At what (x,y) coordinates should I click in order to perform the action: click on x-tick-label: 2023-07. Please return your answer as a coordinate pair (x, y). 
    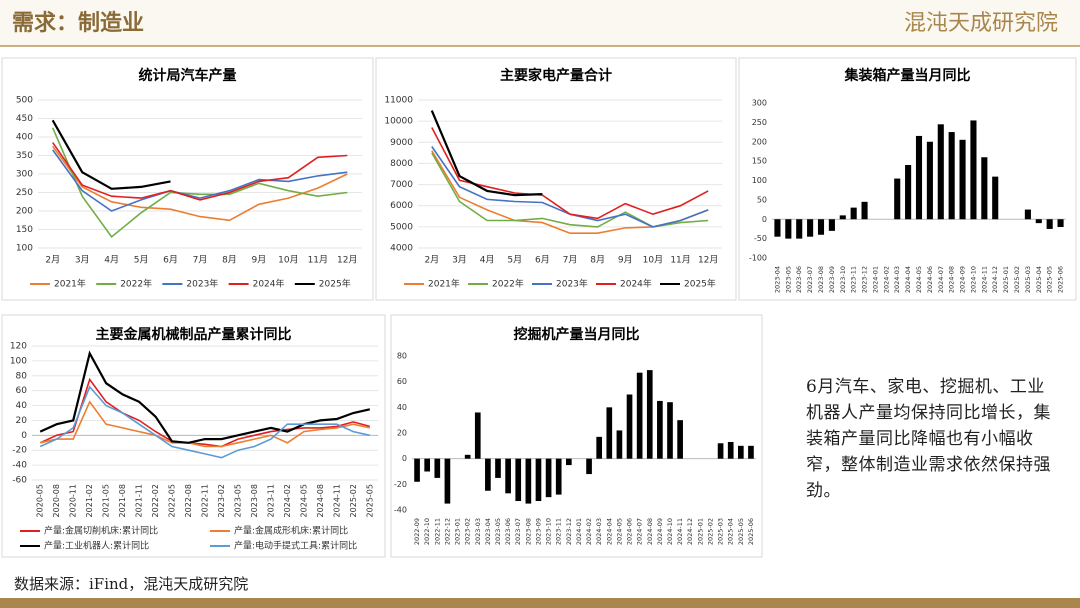
    Looking at the image, I should click on (518, 531).